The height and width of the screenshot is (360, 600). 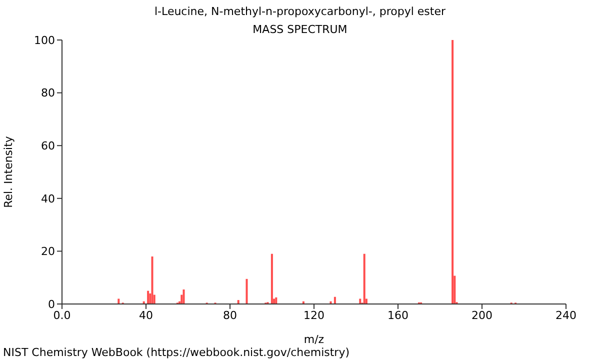 What do you see at coordinates (146, 315) in the screenshot?
I see `x-tick-label: 40` at bounding box center [146, 315].